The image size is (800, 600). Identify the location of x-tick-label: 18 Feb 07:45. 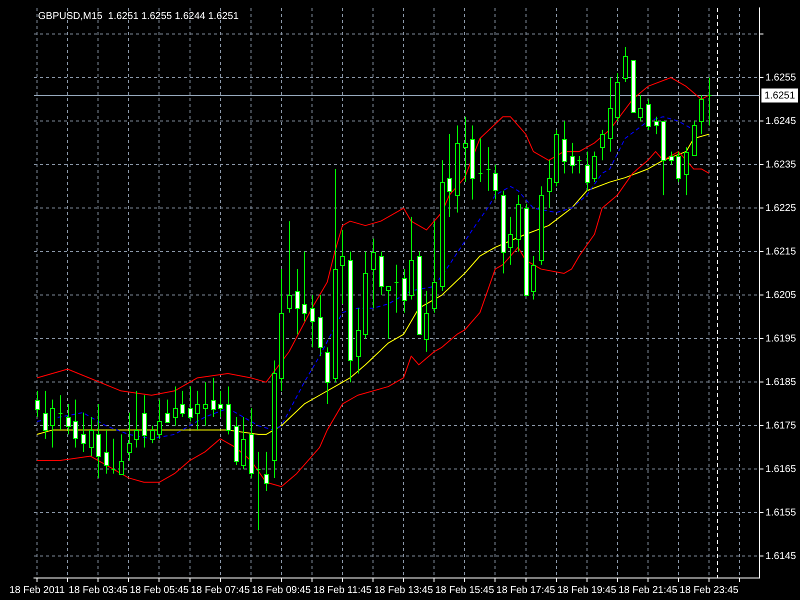
(220, 590).